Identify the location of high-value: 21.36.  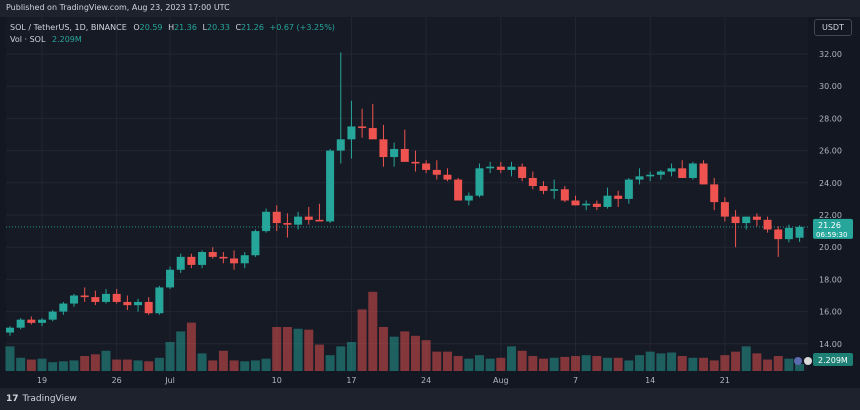
(185, 27).